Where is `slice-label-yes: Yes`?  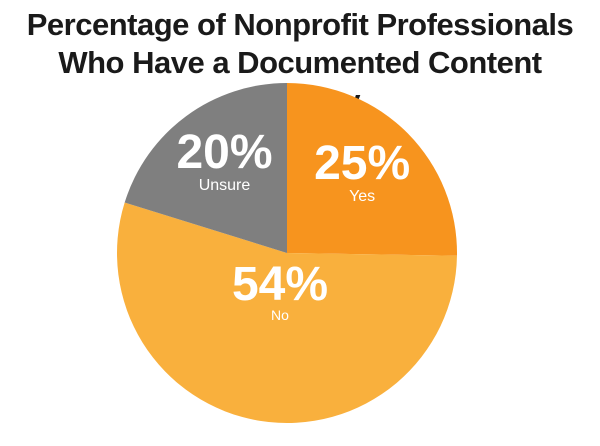 slice-label-yes: Yes is located at coordinates (362, 196).